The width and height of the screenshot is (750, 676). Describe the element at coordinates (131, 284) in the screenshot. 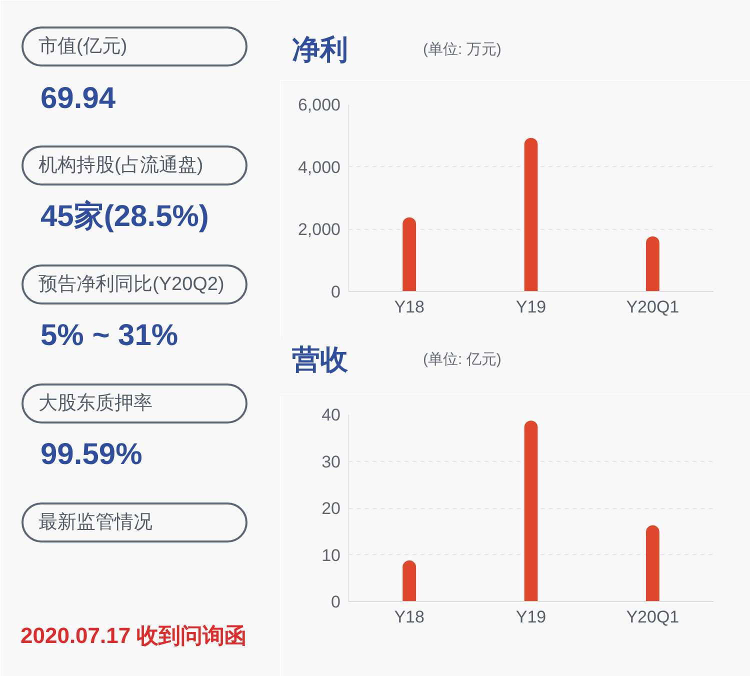

I see `text: 预告净利同比(Y20Q2)` at that location.